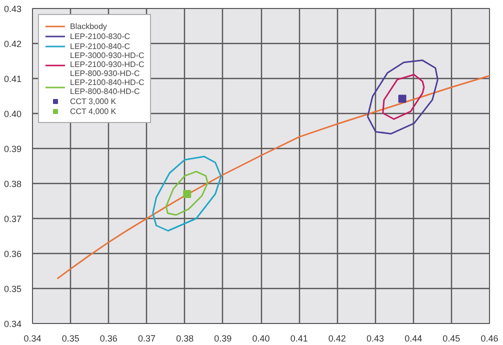  What do you see at coordinates (261, 339) in the screenshot?
I see `x-tick-label: 0.40` at bounding box center [261, 339].